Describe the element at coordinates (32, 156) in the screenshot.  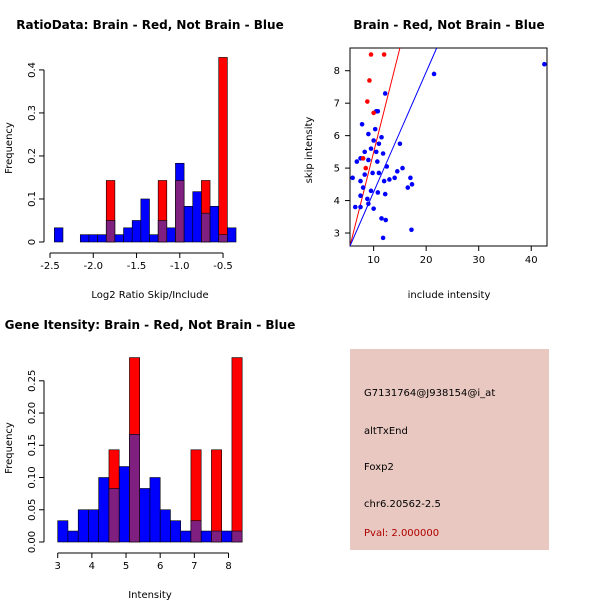
I see `ratio-y-tick-label-2: 0.2` at that location.